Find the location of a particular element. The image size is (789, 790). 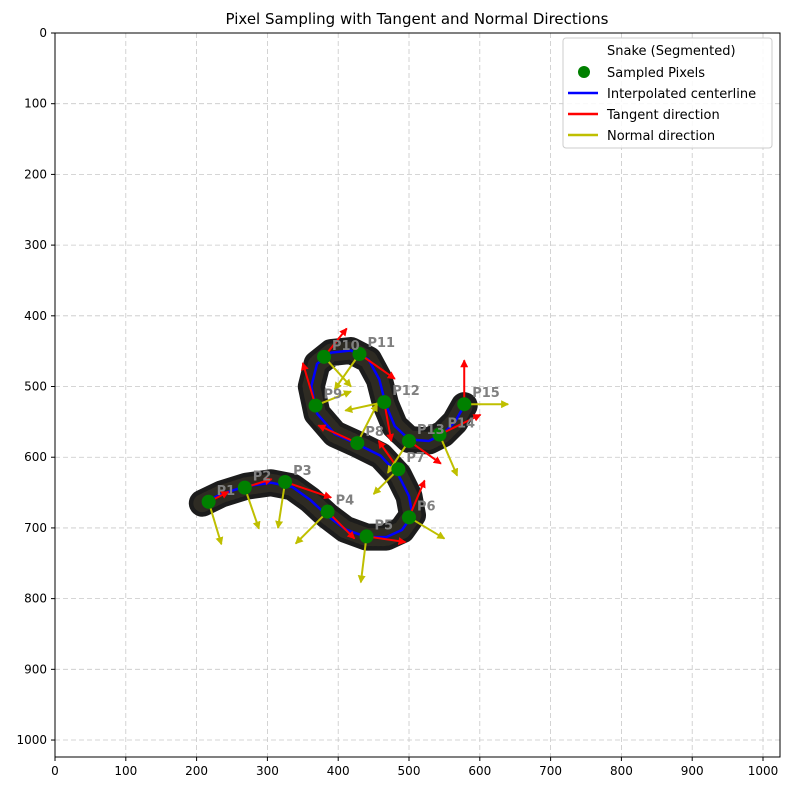

label-layer: P1 P2 P3 P4 P5 P6 P7 P8 P9 P10 P11 P12 P13 P14 P15 is located at coordinates (358, 434).